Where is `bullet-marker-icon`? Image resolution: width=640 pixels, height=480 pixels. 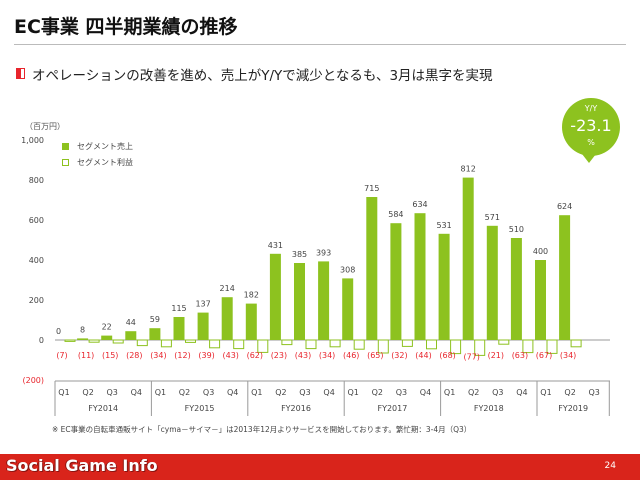 bullet-marker-icon is located at coordinates (20, 73).